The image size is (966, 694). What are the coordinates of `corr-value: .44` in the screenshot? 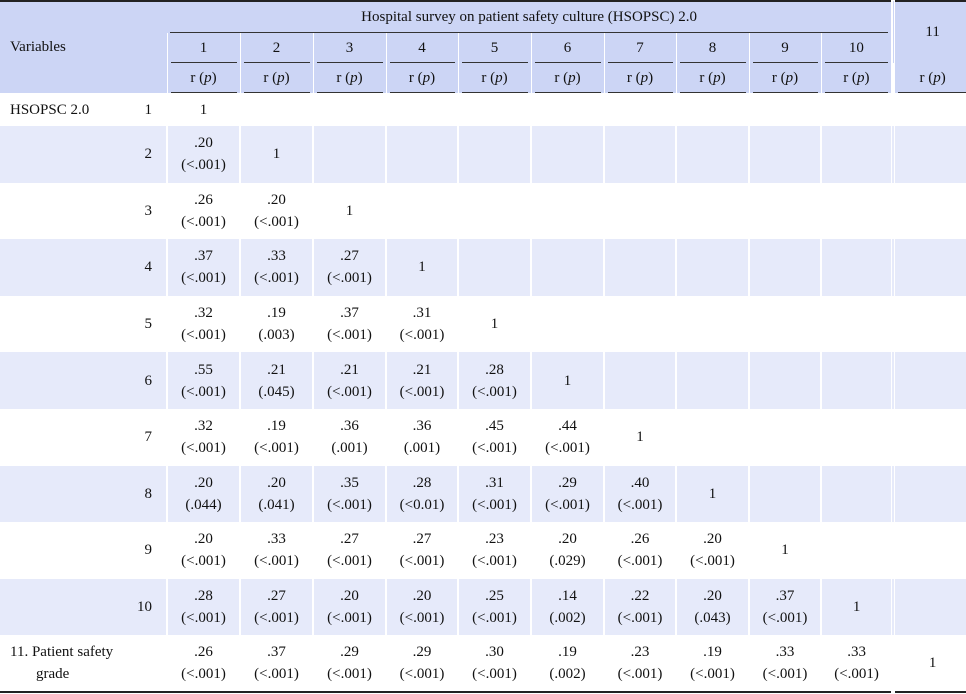 It's located at (567, 426).